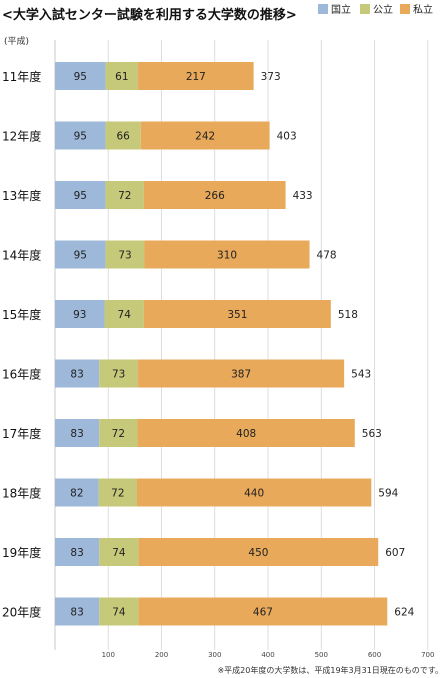 Image resolution: width=447 pixels, height=678 pixels. I want to click on bar-value-label: 450, so click(258, 553).